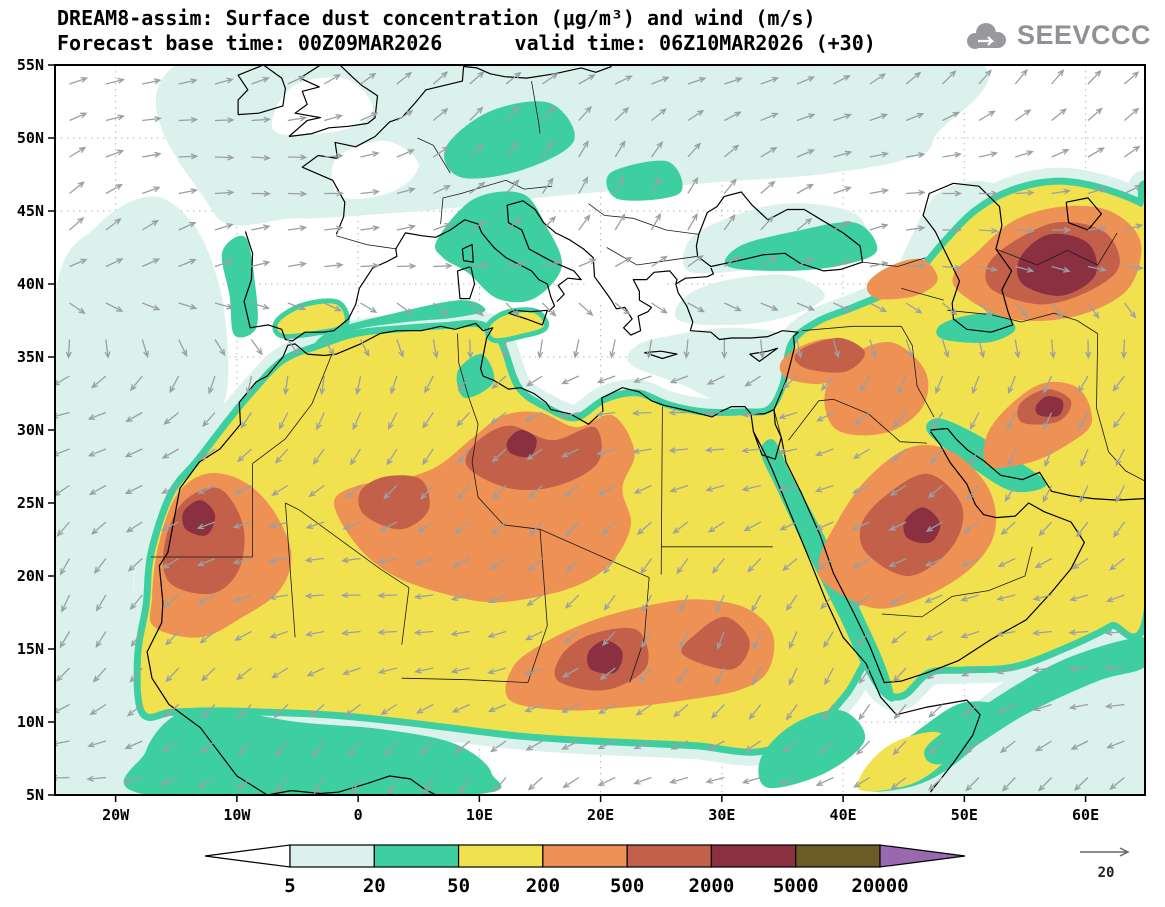 This screenshot has width=1165, height=907. What do you see at coordinates (312, 752) in the screenshot?
I see `dust-region-gulf-guinea-green` at bounding box center [312, 752].